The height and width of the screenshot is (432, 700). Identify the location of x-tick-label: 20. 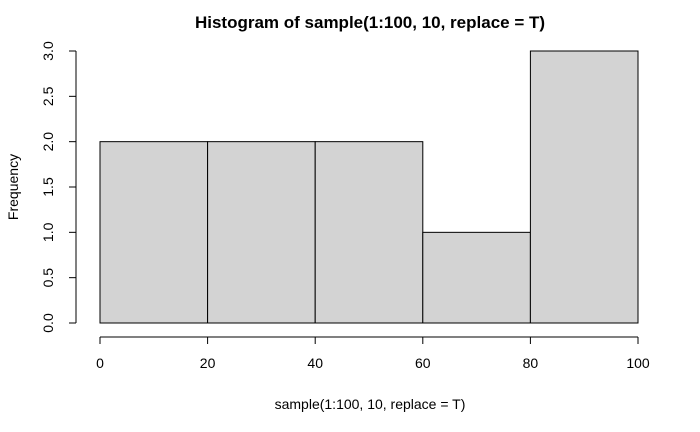
(208, 363).